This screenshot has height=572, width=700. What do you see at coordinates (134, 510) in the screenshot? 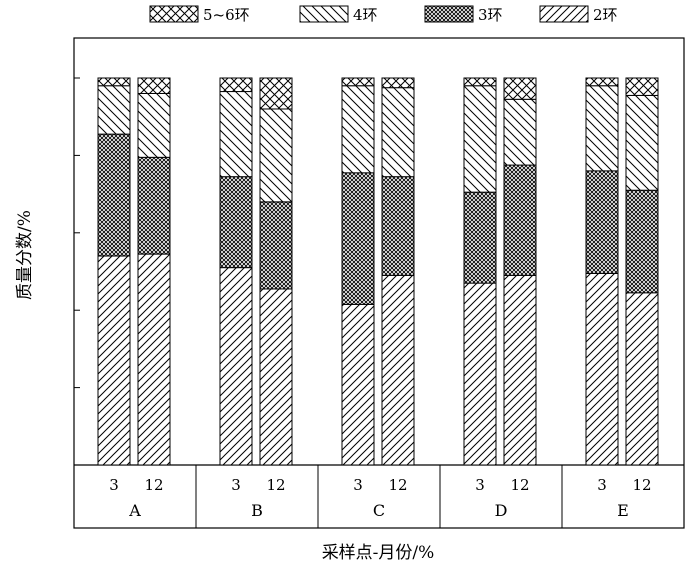
I see `group-label: A` at bounding box center [134, 510].